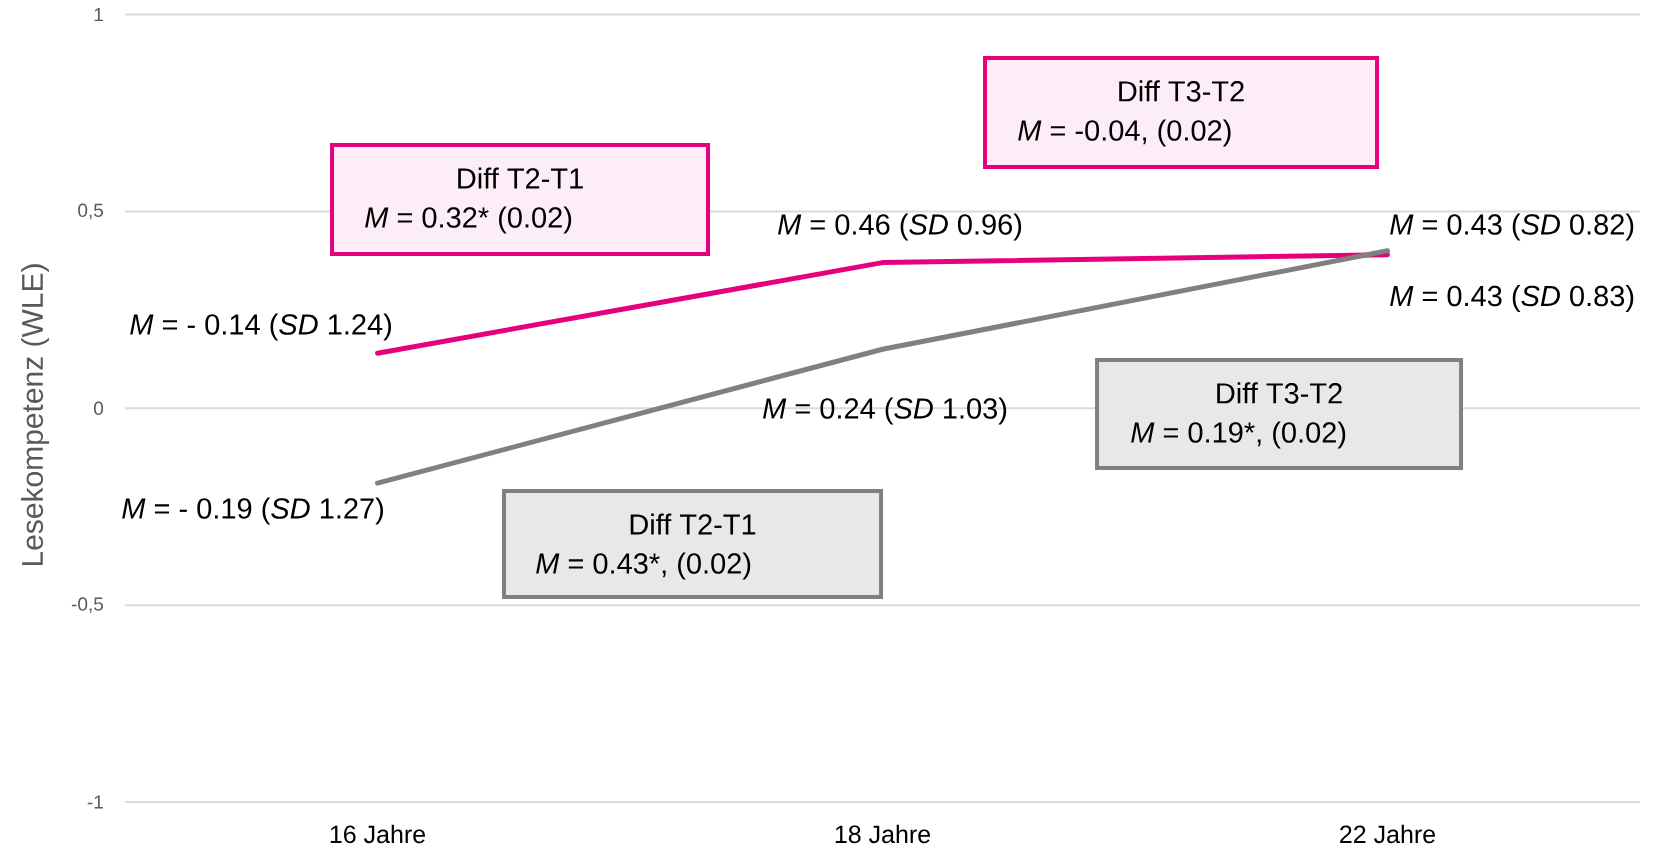  Describe the element at coordinates (1238, 435) in the screenshot. I see `annotation: M = 0.19*, (0.02)` at that location.